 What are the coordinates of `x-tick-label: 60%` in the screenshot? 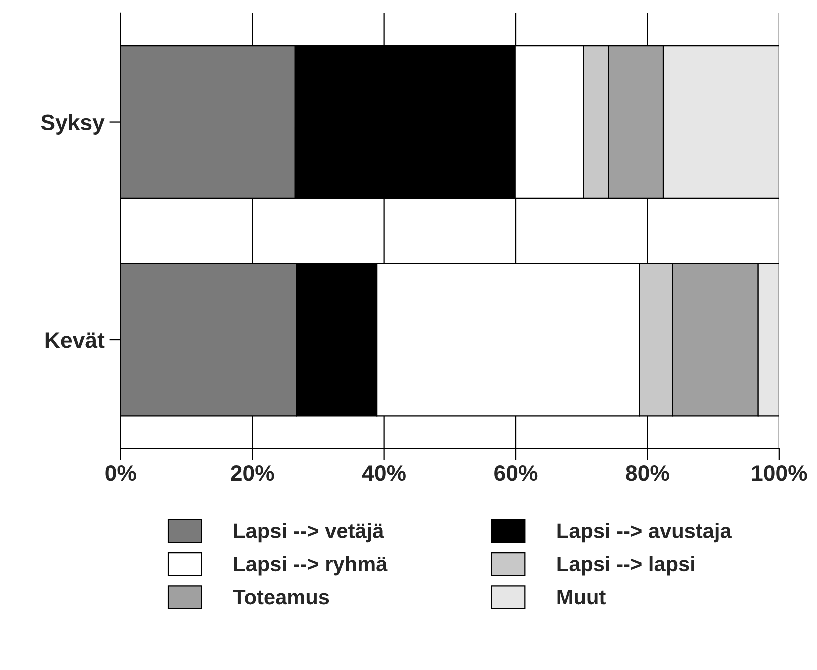 It's located at (516, 473).